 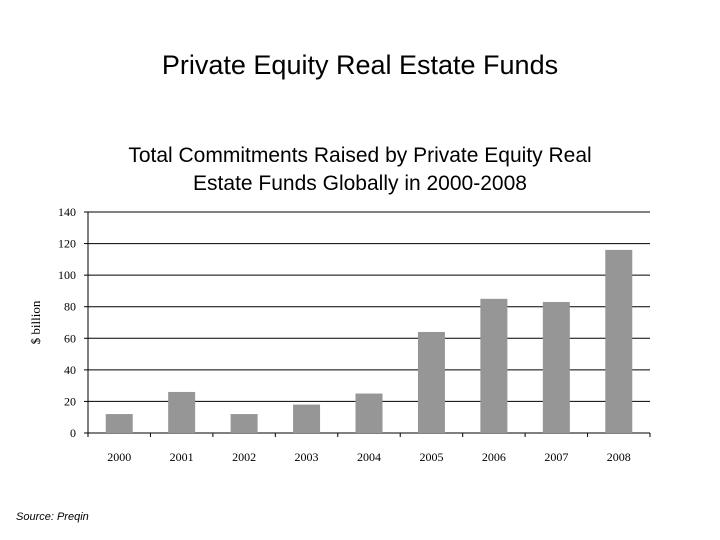 I want to click on y-axis-label: $ billion, so click(x=35, y=322).